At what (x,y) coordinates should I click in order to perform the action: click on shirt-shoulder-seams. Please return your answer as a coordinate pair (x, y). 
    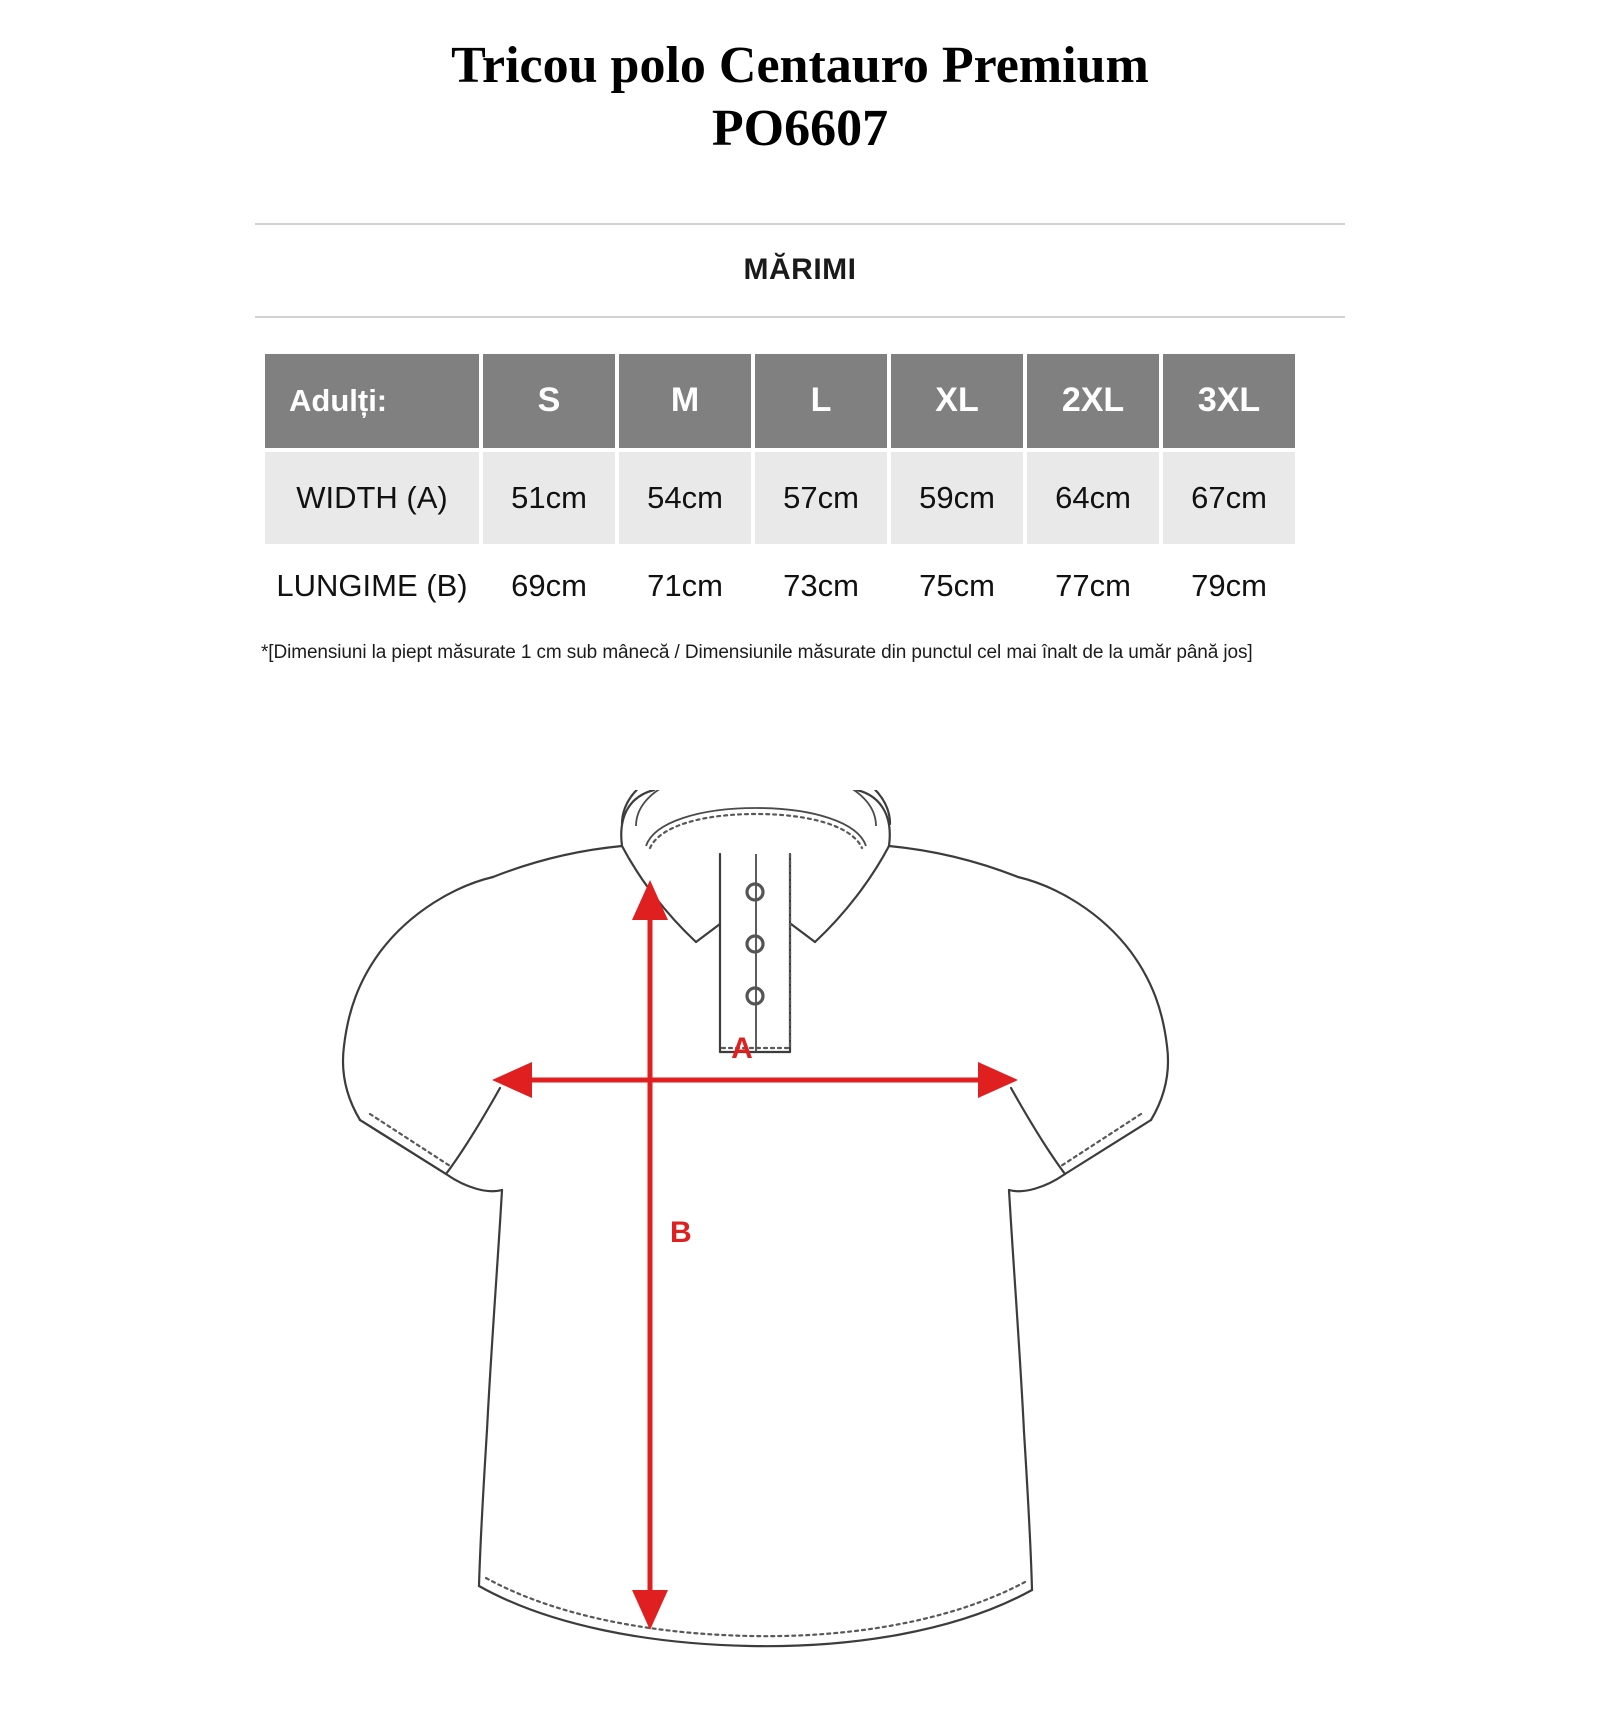
    Looking at the image, I should click on (755, 861).